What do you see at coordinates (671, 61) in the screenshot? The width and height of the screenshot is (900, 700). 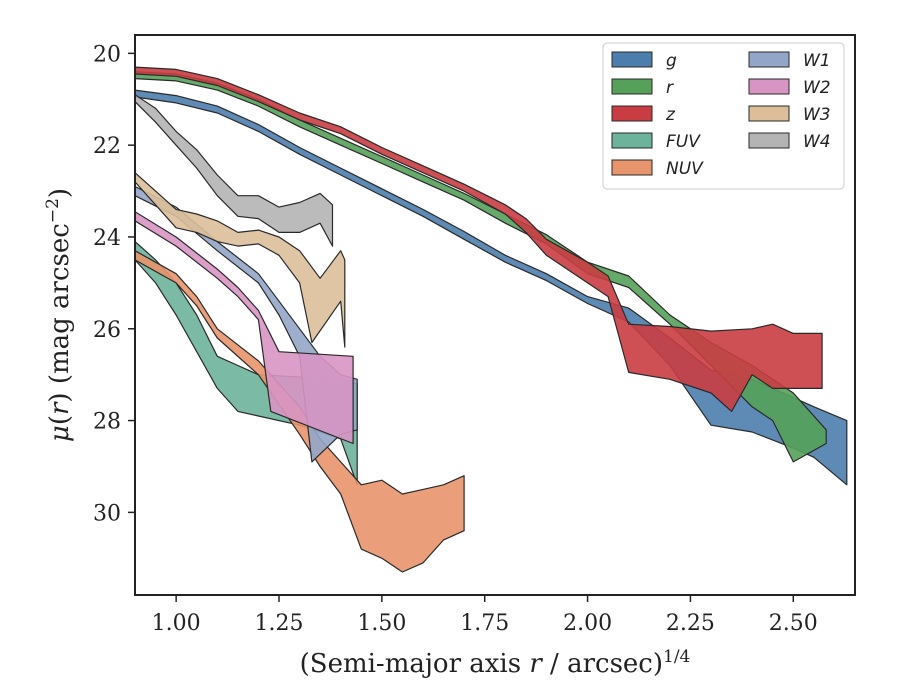 I see `legend-label-g: g` at bounding box center [671, 61].